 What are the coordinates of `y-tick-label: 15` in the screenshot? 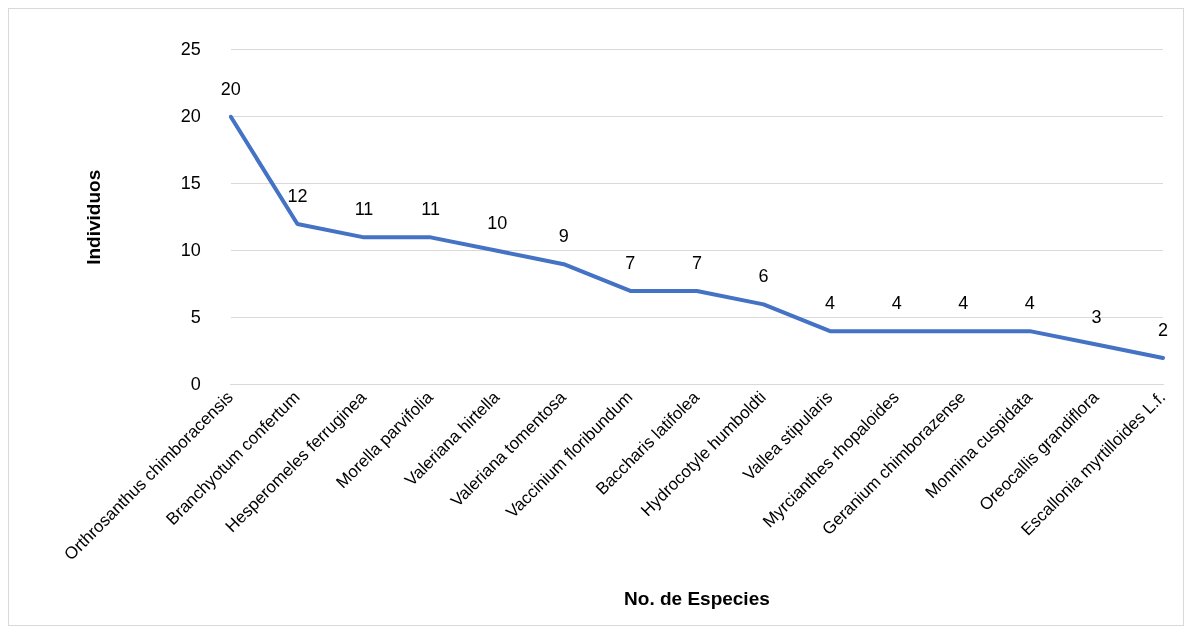 It's located at (190, 182).